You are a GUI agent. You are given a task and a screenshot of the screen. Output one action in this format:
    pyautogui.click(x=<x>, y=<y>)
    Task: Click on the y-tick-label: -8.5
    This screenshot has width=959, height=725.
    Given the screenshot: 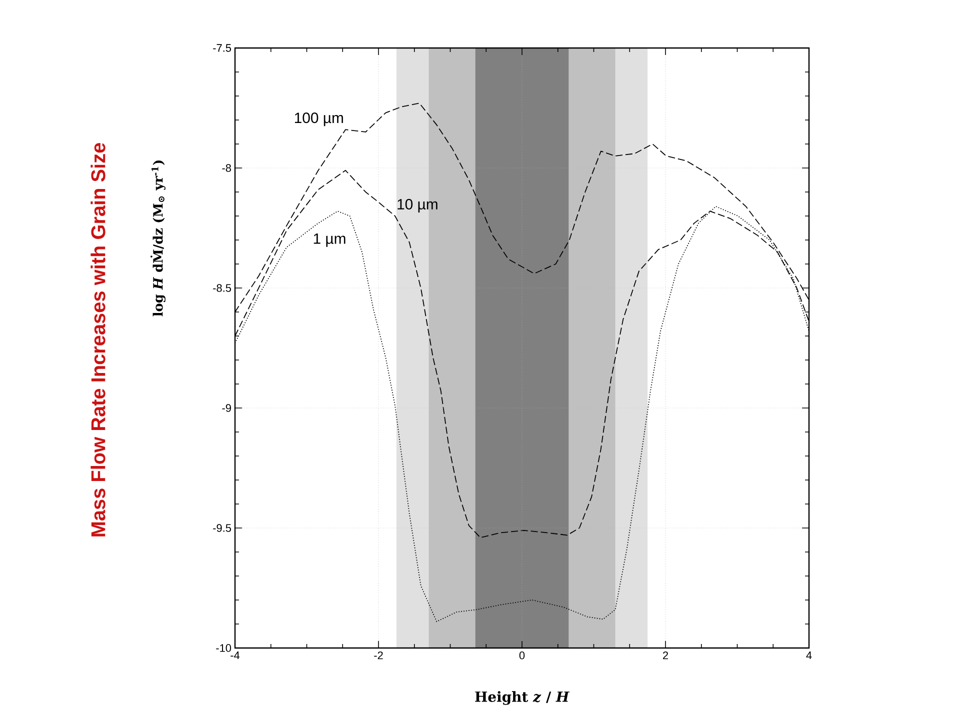 What is the action you would take?
    pyautogui.click(x=222, y=288)
    